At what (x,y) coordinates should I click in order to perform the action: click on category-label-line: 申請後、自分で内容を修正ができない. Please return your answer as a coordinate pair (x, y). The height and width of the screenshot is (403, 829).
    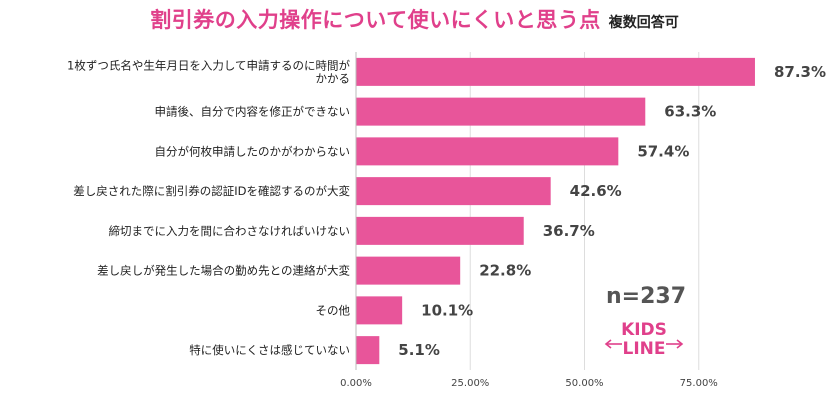
    Looking at the image, I should click on (253, 112).